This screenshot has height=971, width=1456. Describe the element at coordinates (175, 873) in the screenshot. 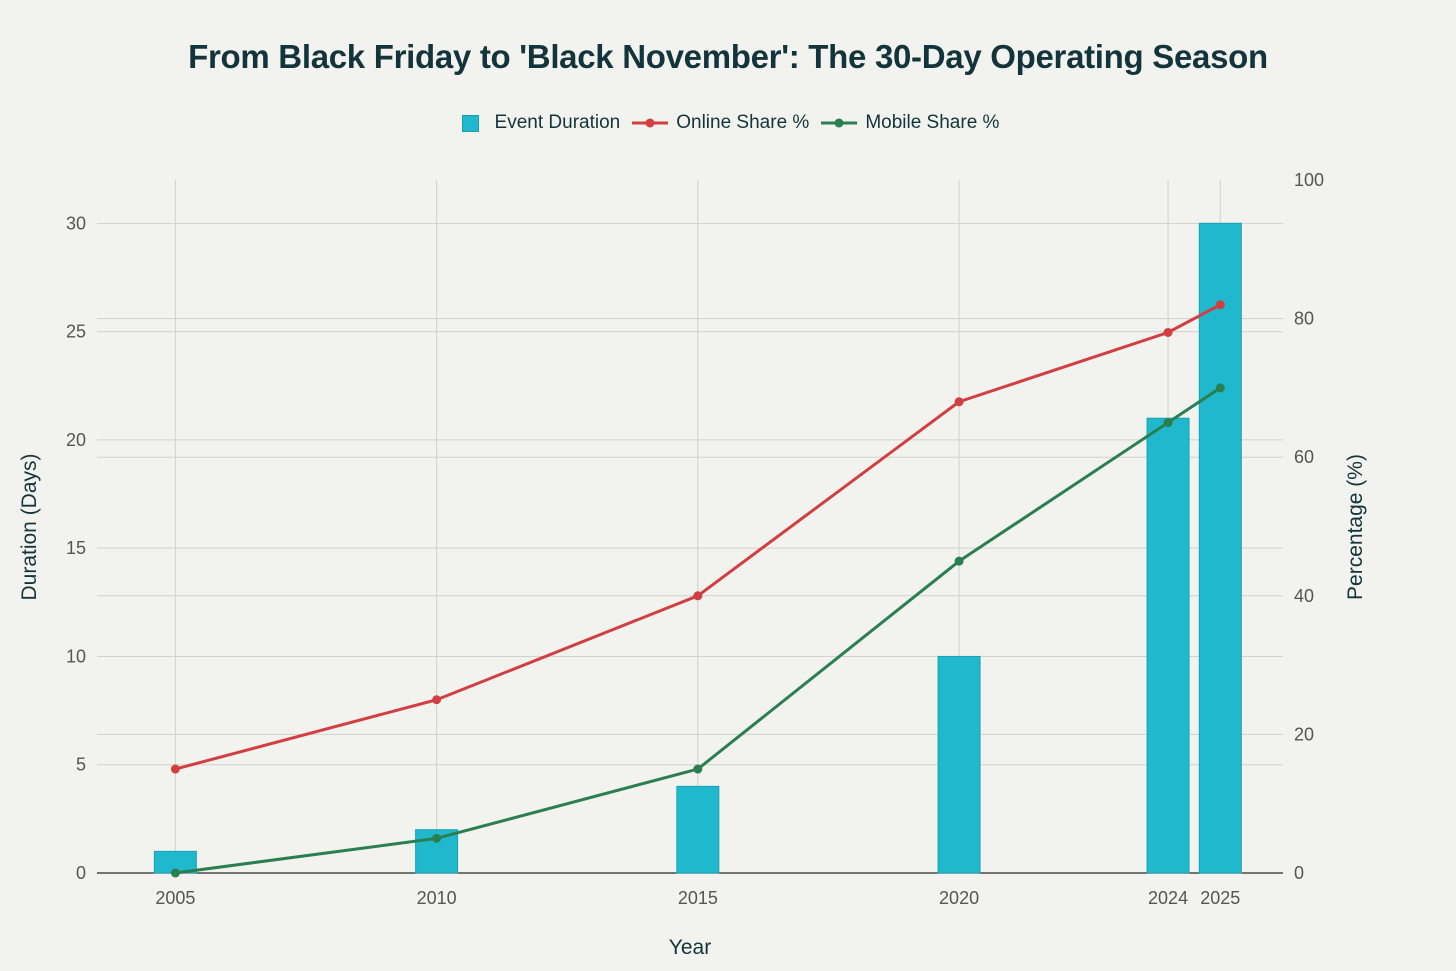

I see `mobile-share-point-2005` at that location.